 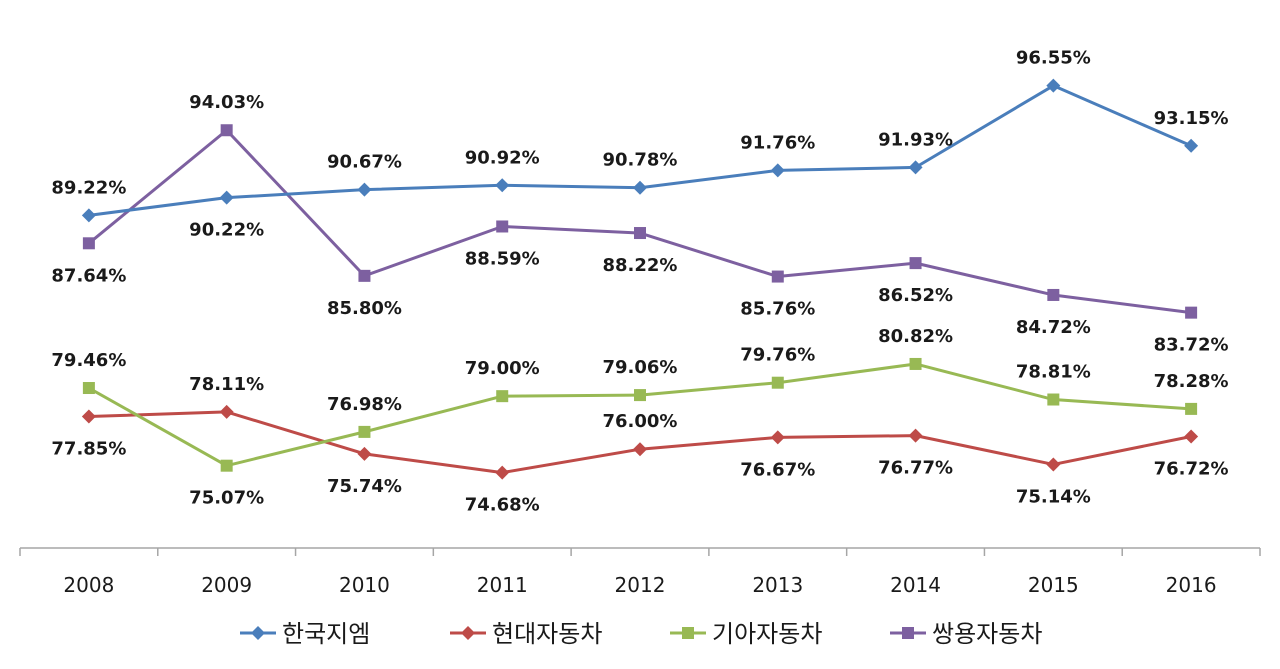 I want to click on legend-item: 한국지엠, so click(x=305, y=634).